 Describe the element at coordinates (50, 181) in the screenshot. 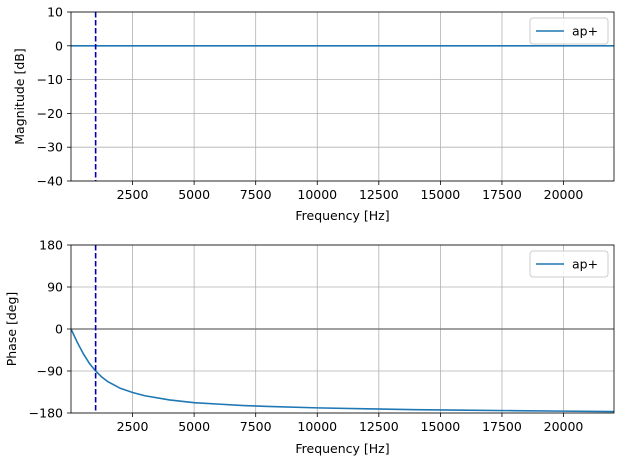

I see `y-tick-label: −40` at that location.